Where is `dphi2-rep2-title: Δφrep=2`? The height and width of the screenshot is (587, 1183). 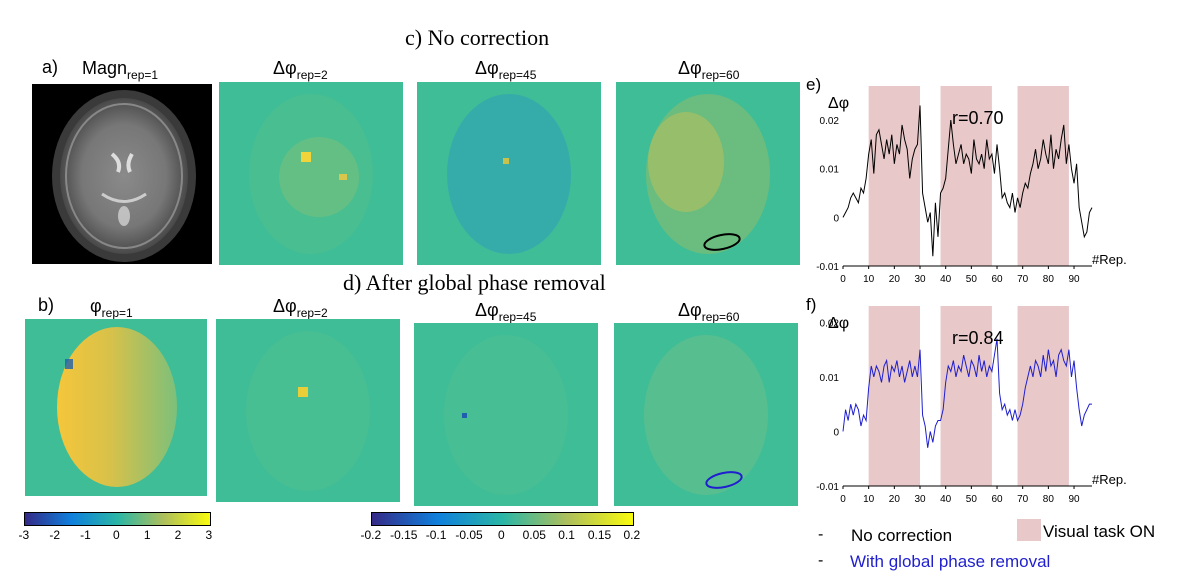
dphi2-rep2-title: Δφrep=2 is located at coordinates (300, 308).